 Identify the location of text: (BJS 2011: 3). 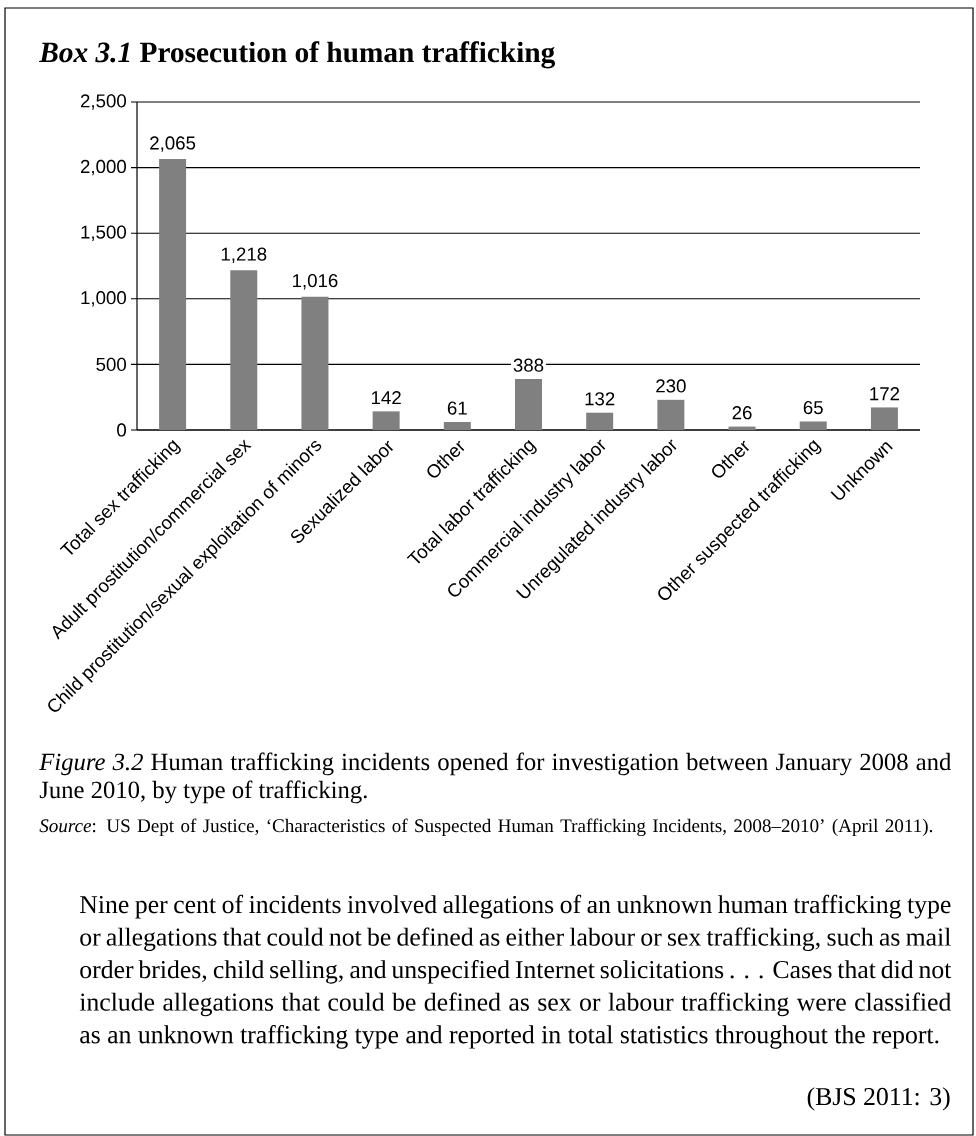
(878, 1099).